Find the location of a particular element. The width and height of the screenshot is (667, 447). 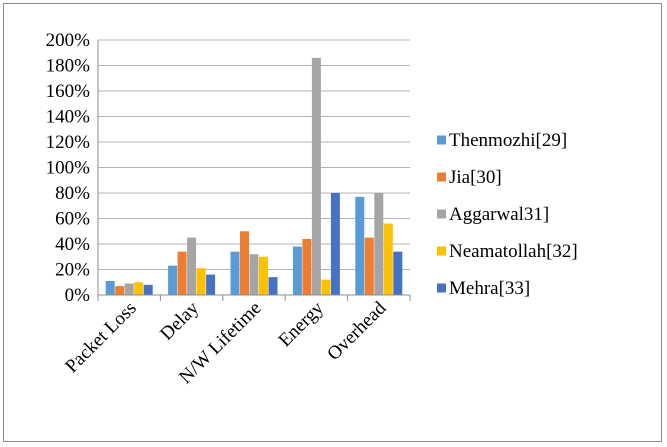

bar-aggarwal31-overhead is located at coordinates (379, 244).